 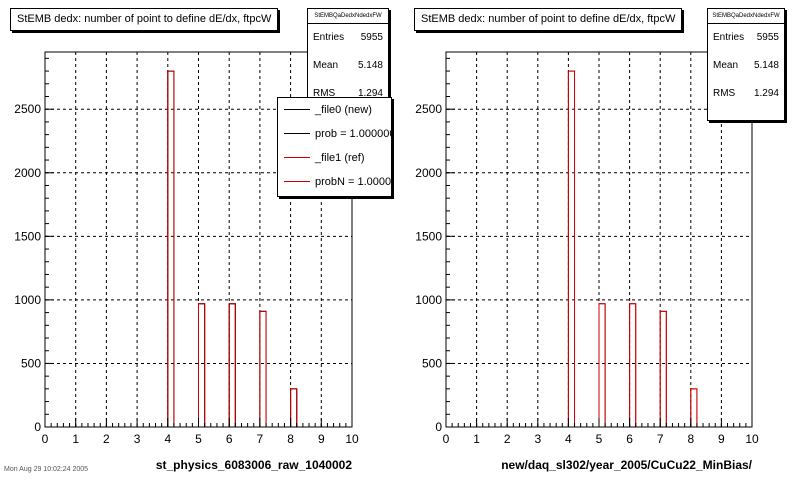 What do you see at coordinates (46, 469) in the screenshot?
I see `timestamp-footer: Mon Aug 29 10:02:24 2005` at bounding box center [46, 469].